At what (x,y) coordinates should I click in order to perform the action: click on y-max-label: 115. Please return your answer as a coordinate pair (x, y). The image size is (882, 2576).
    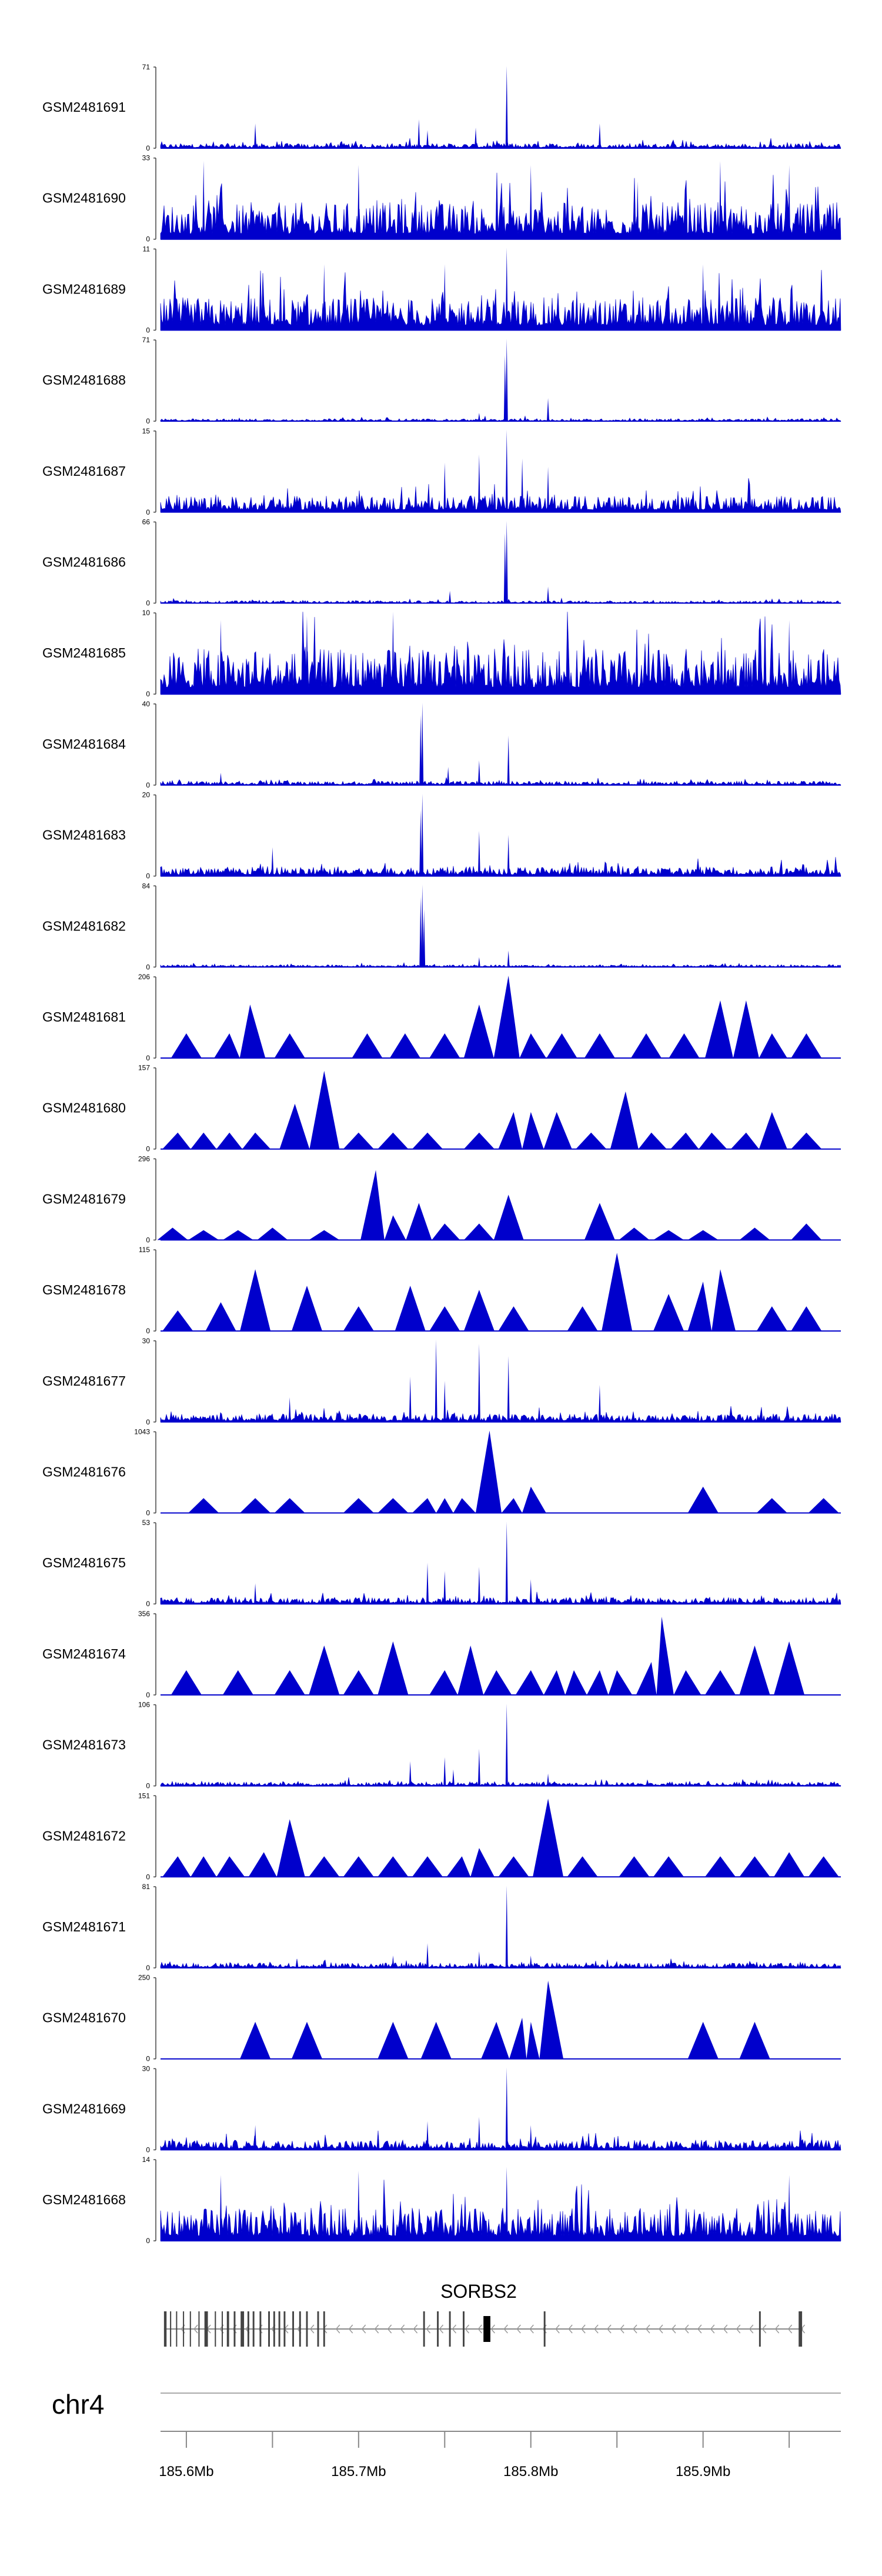
    Looking at the image, I should click on (144, 1250).